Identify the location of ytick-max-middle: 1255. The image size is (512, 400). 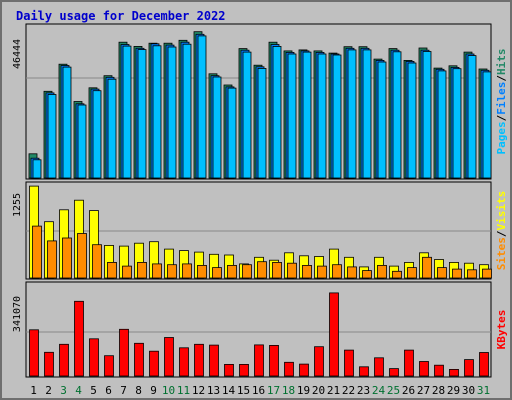
(17, 205).